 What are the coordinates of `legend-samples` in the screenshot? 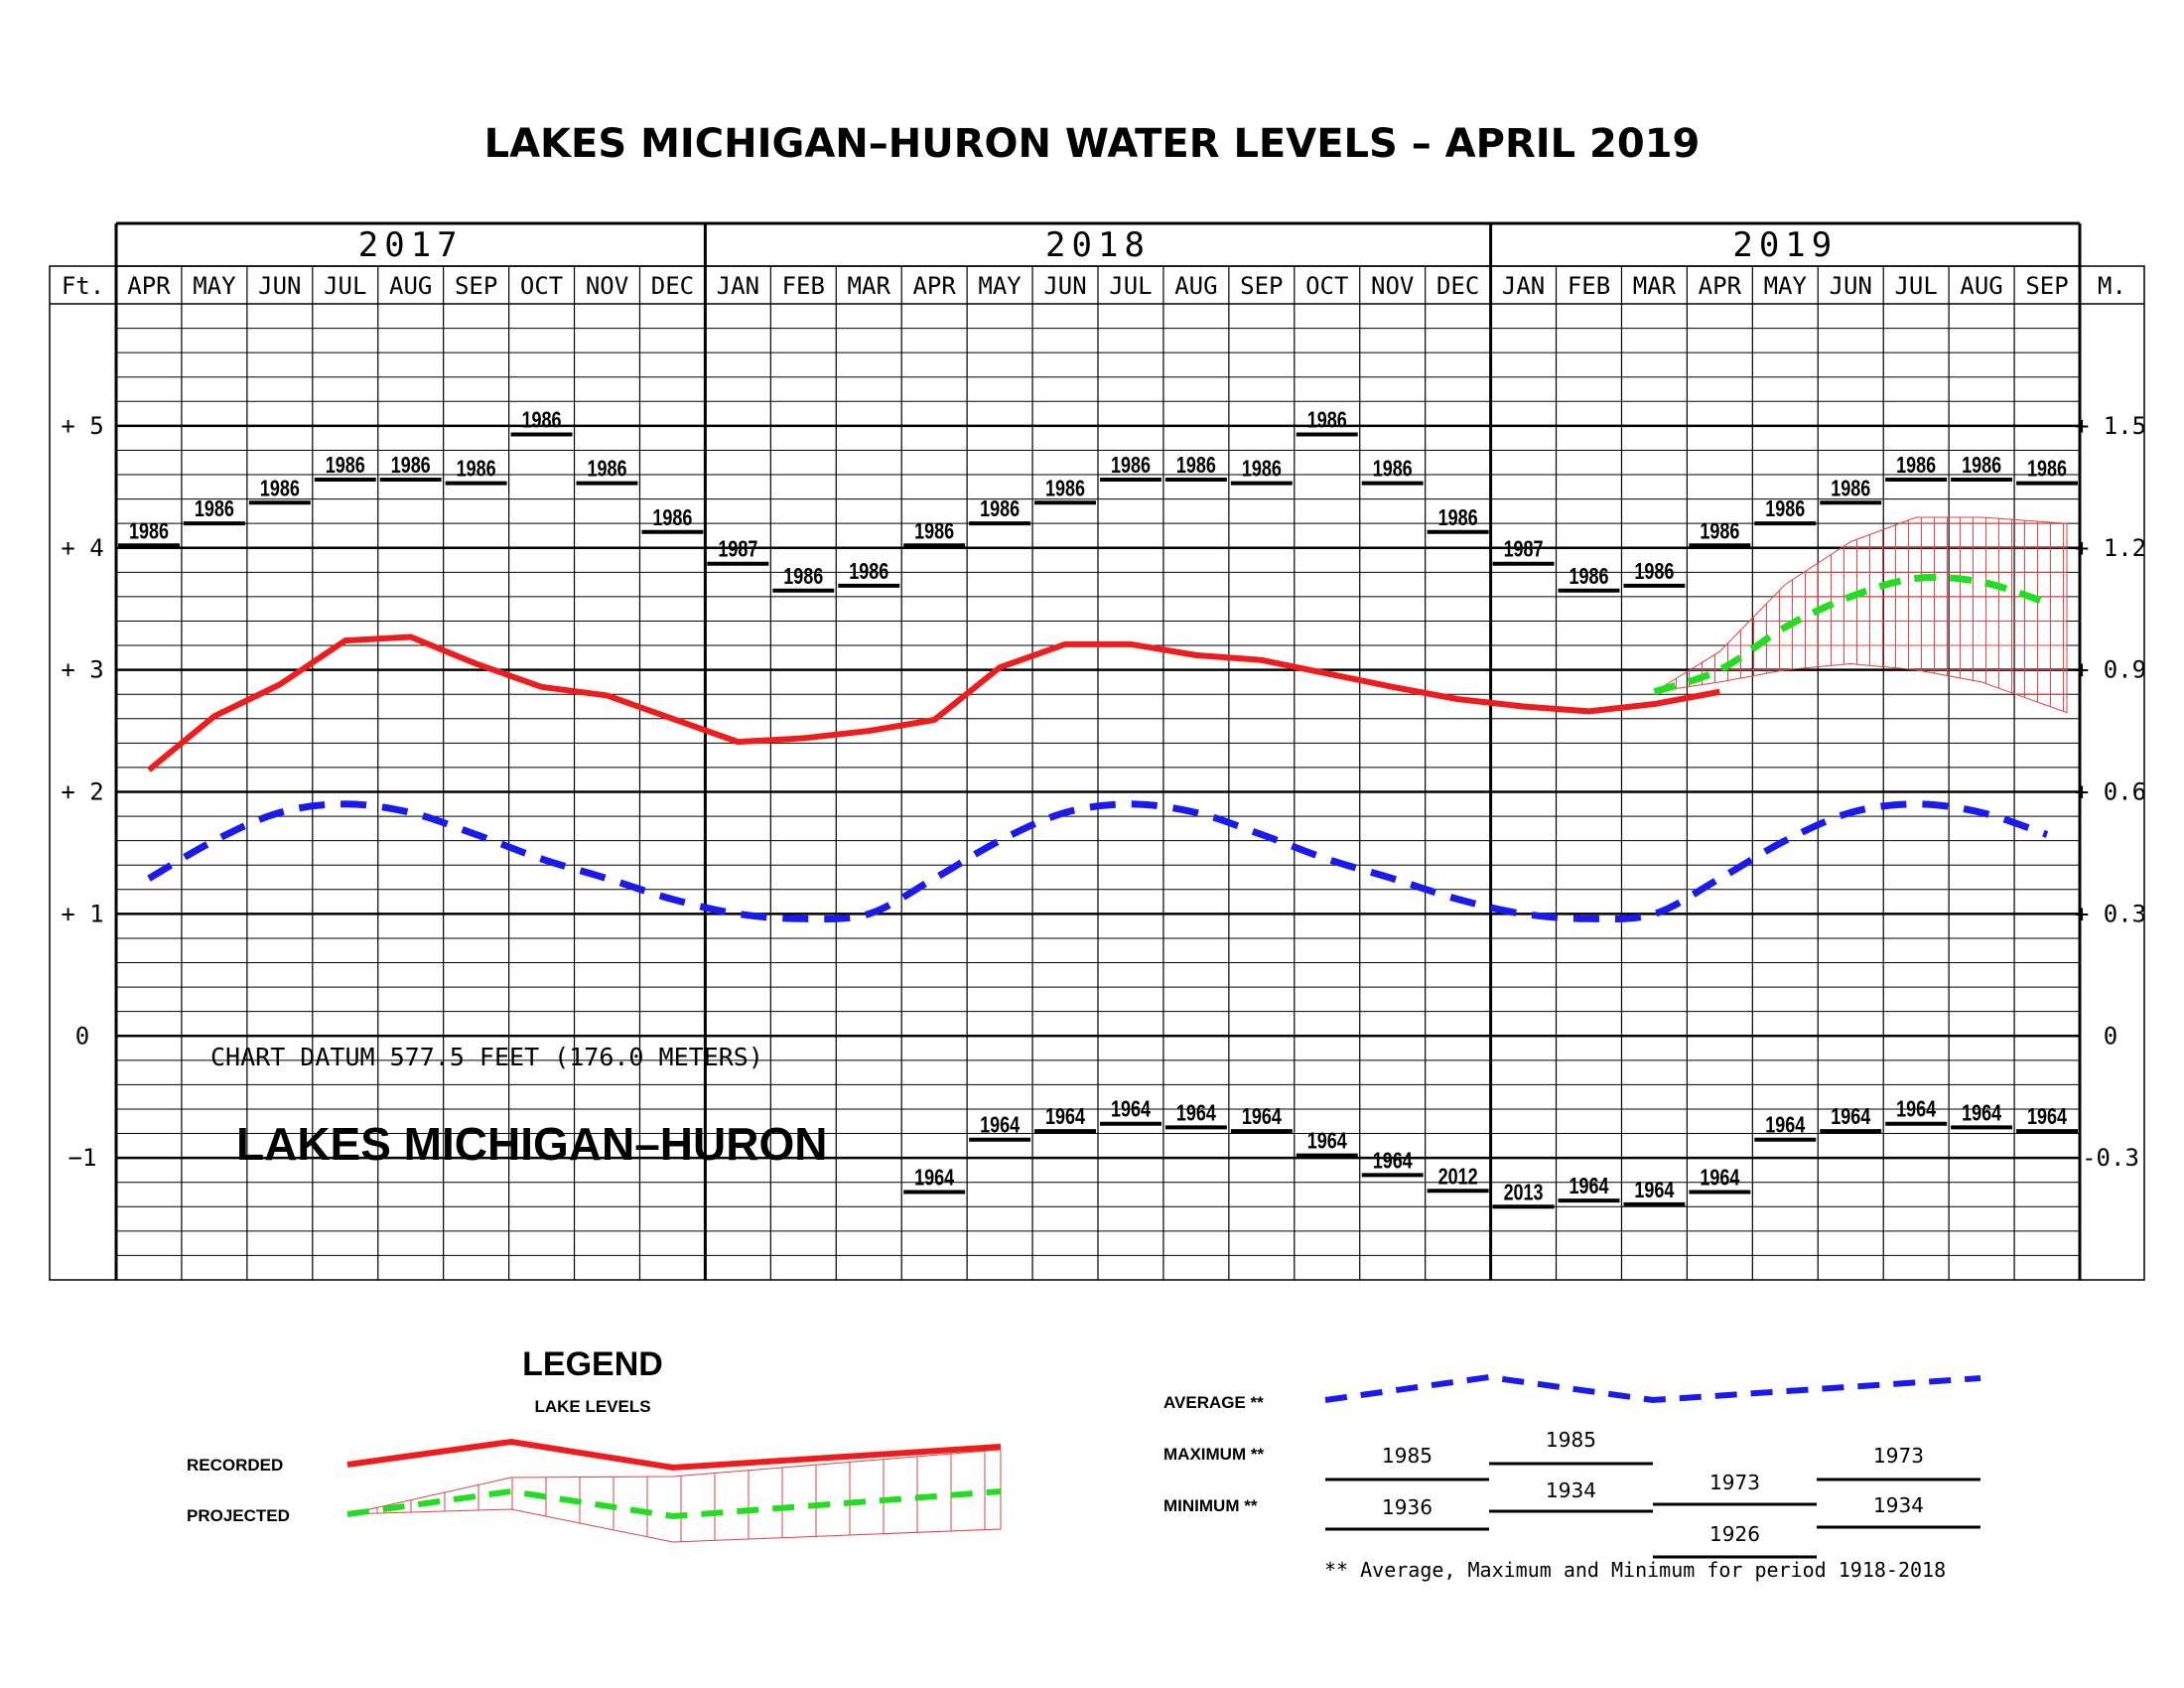 It's located at (1163, 1458).